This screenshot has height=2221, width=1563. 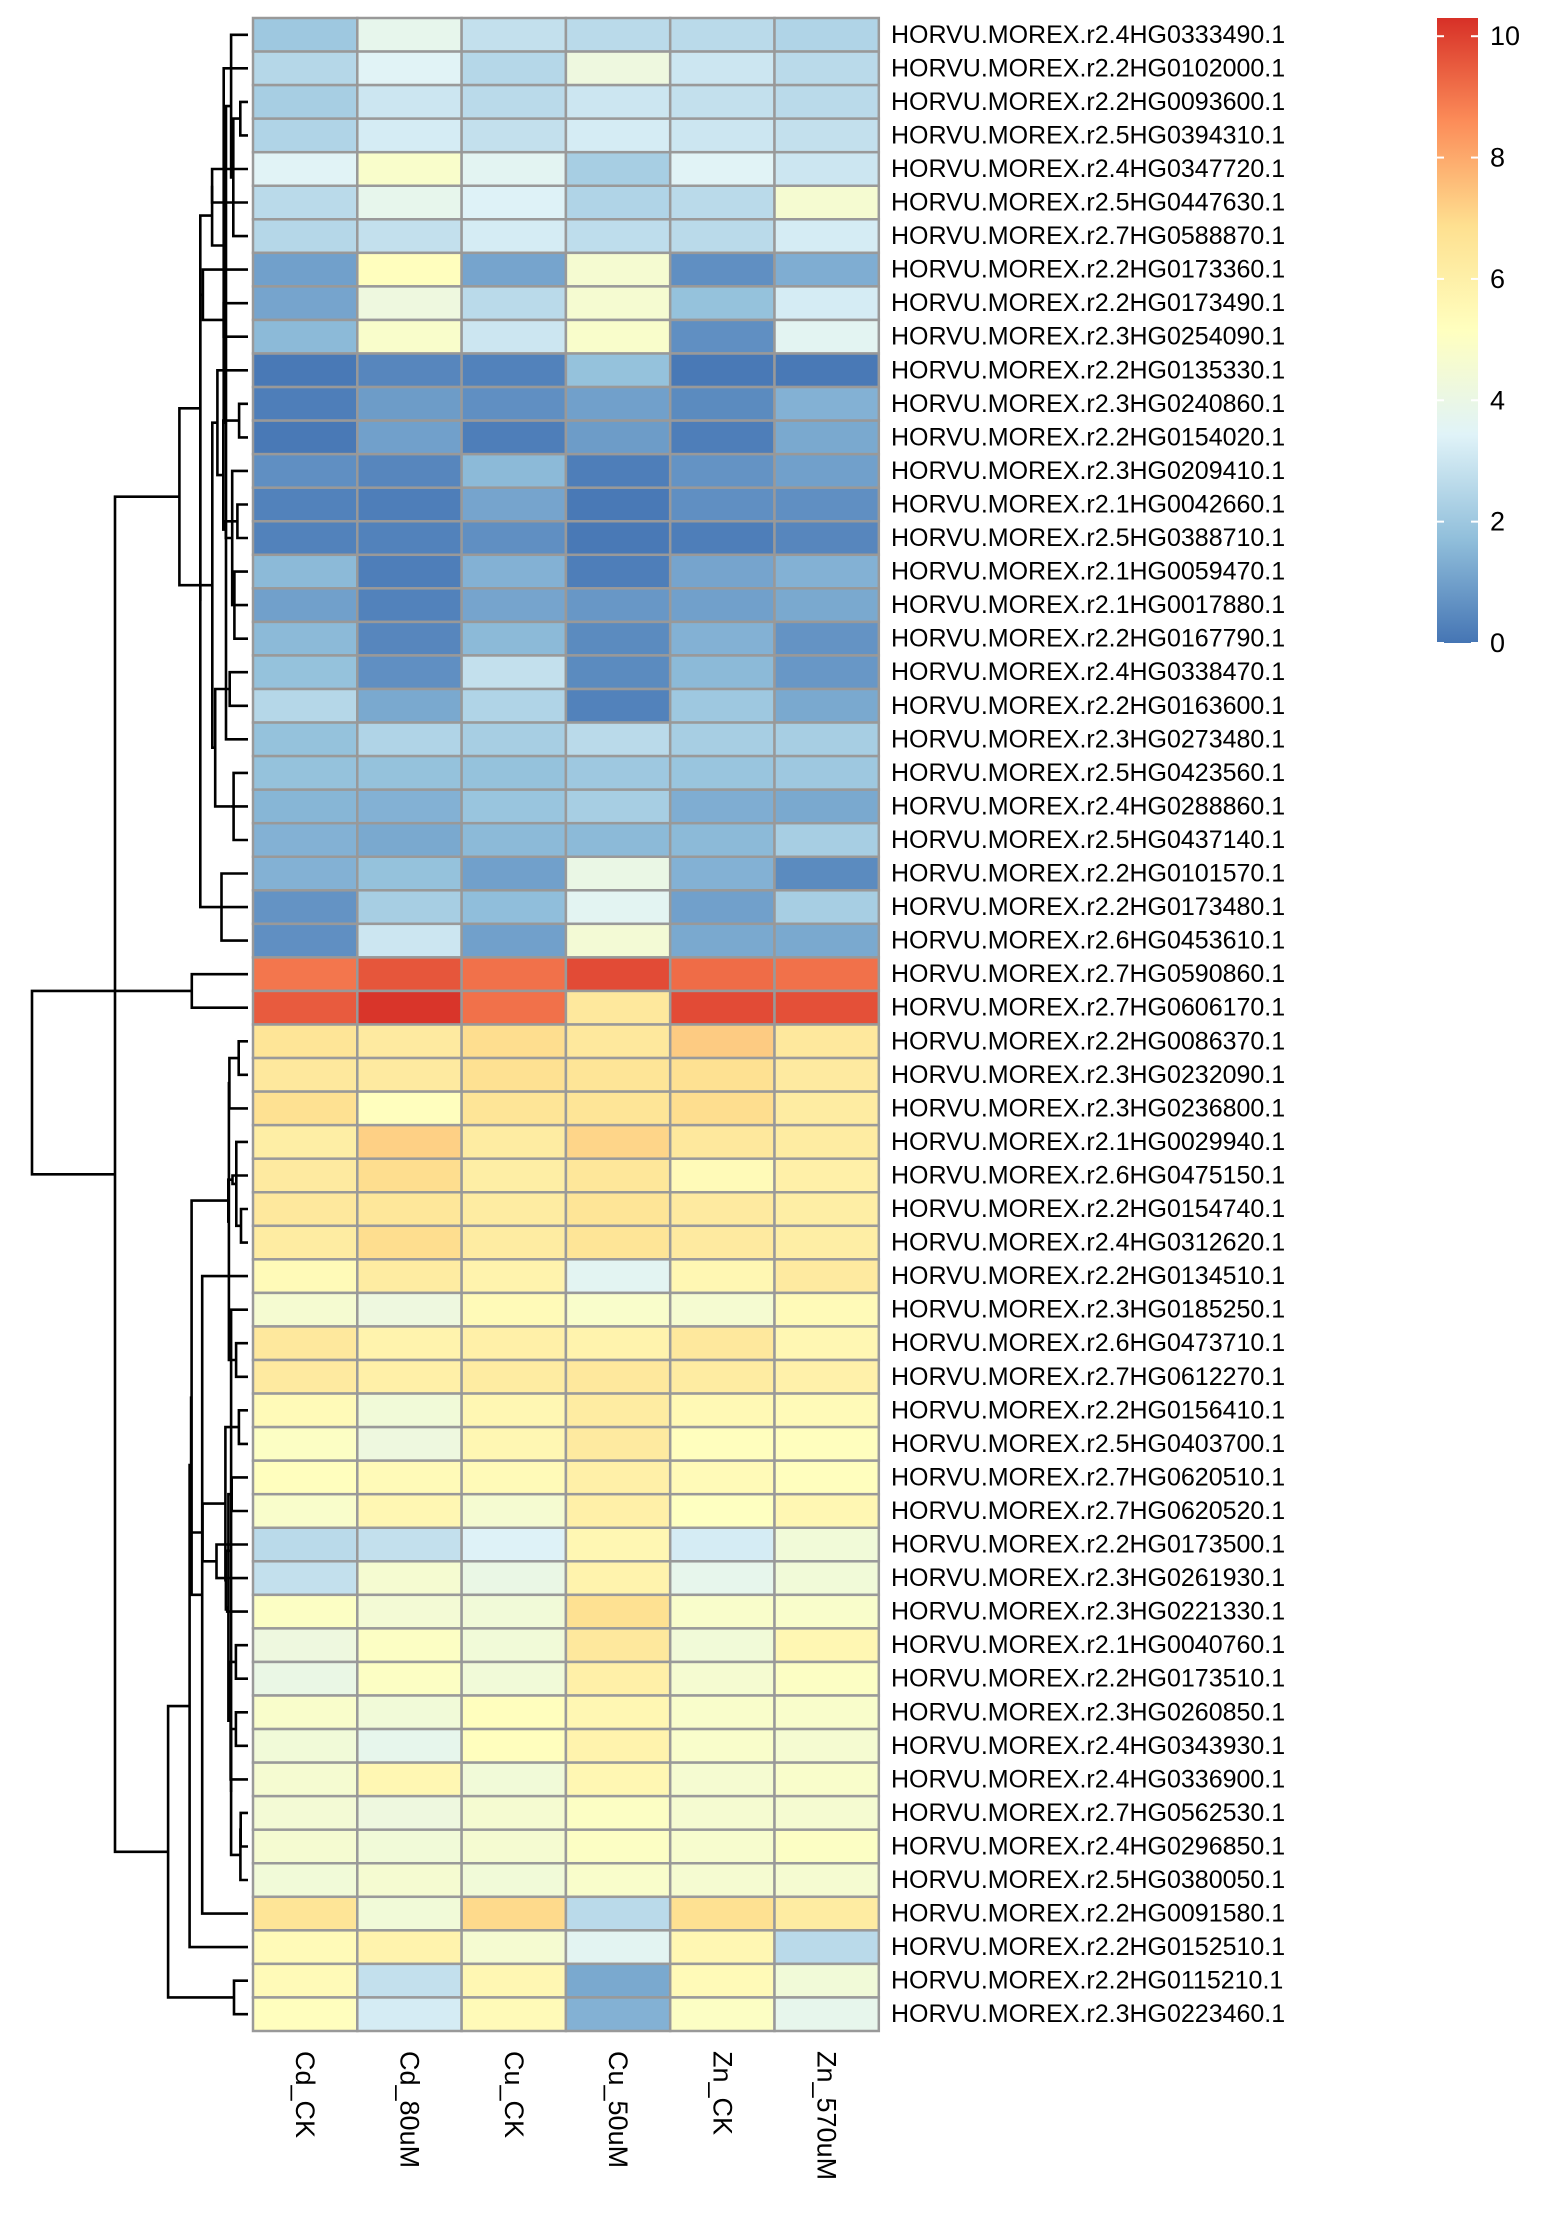 What do you see at coordinates (1088, 974) in the screenshot?
I see `row-label: HORVU.MOREX.r2.7HG0590860.1` at bounding box center [1088, 974].